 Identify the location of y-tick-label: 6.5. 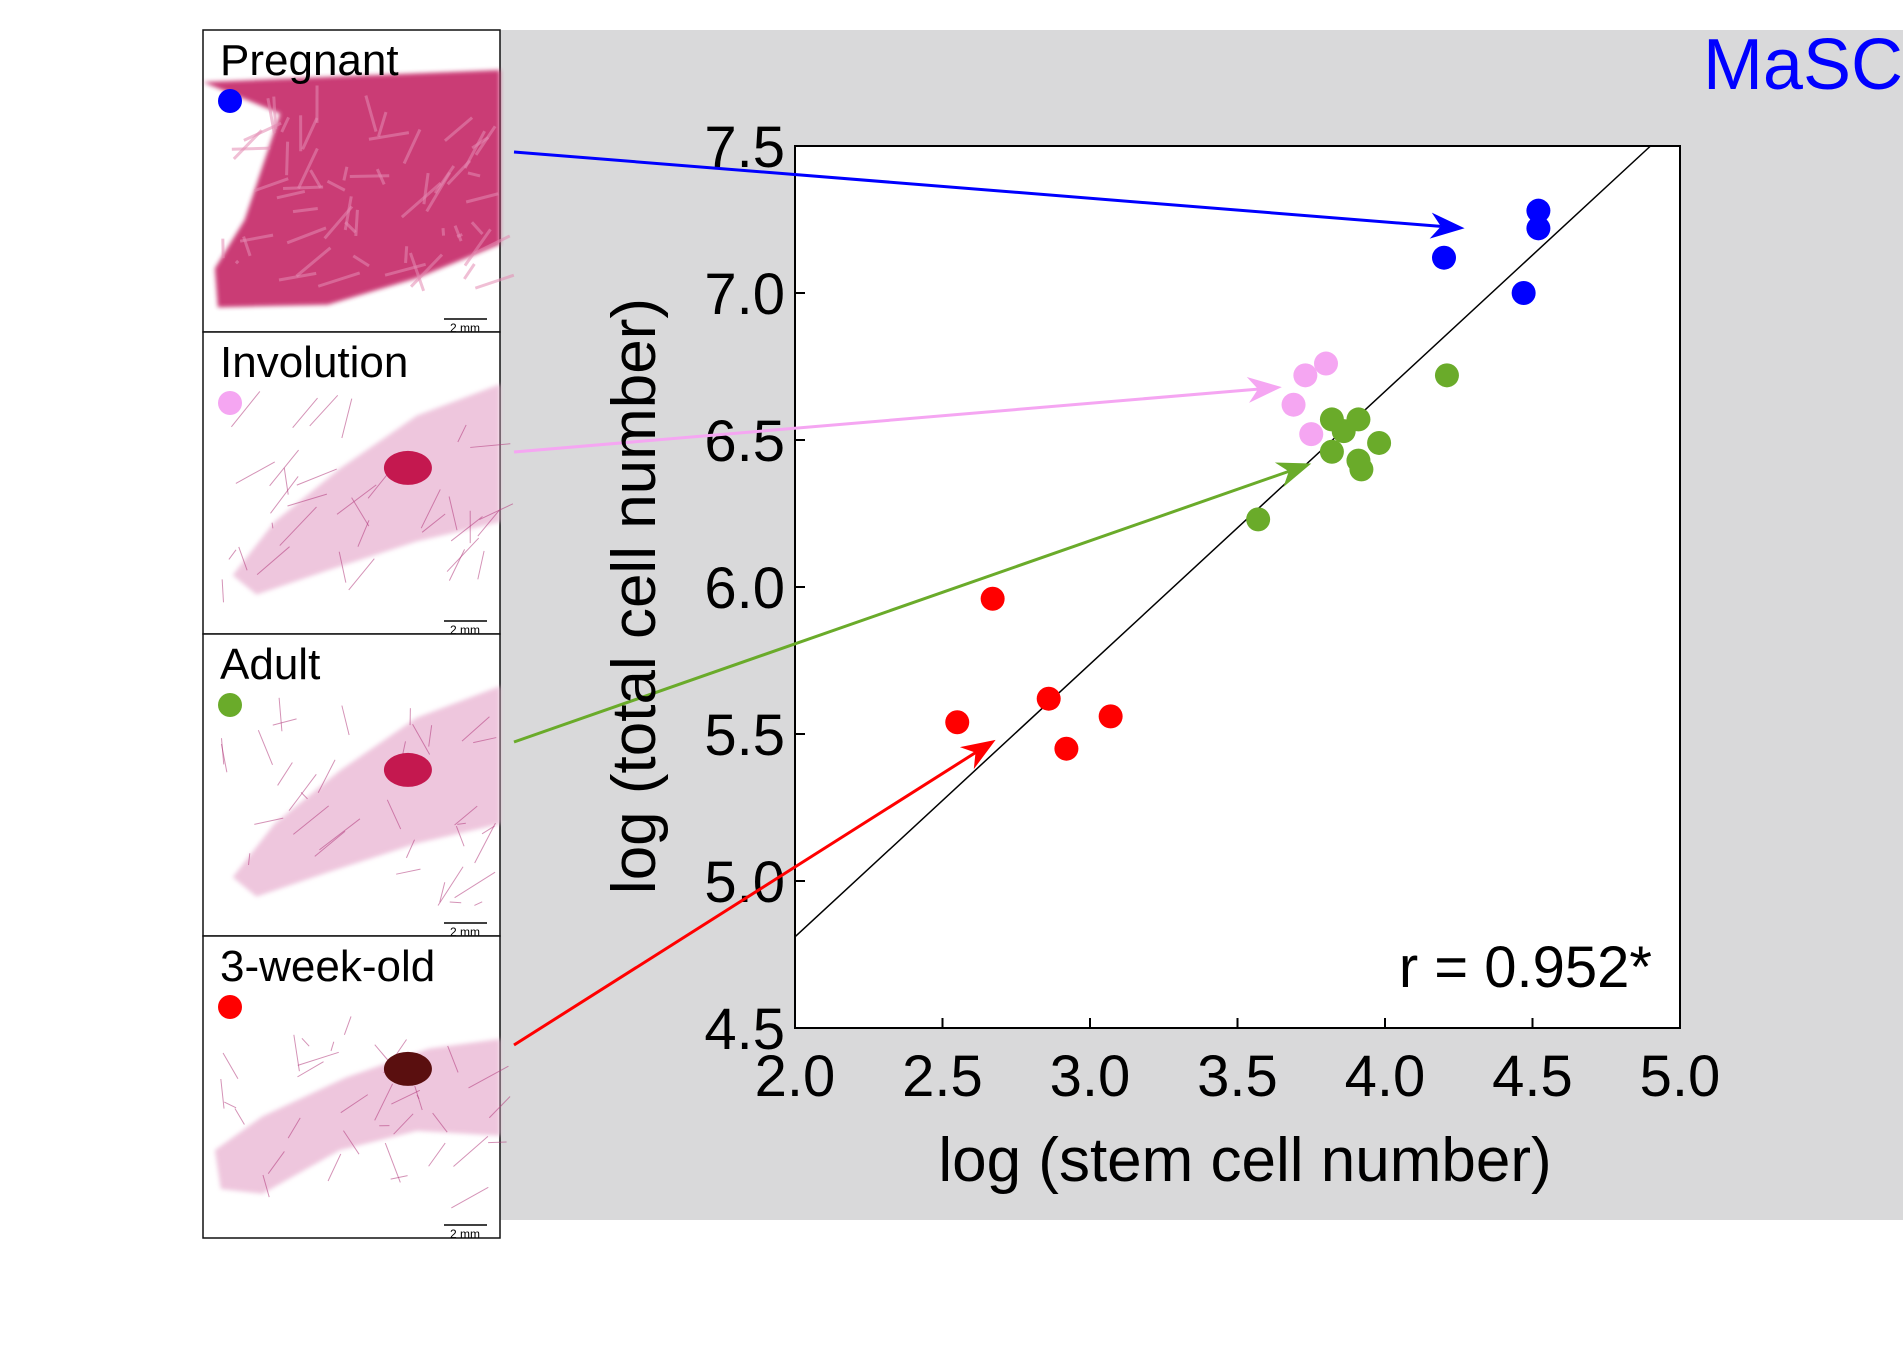
(744, 441).